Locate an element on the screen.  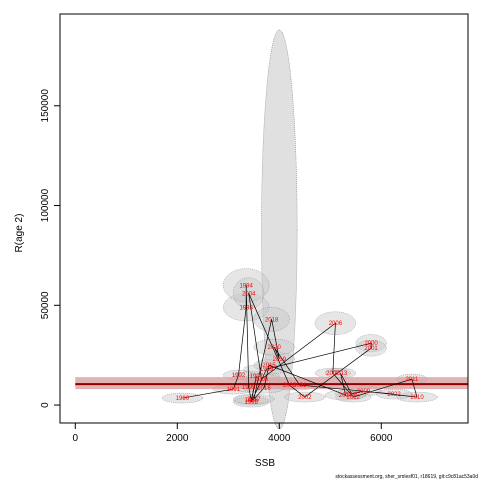
year-label-2013: 2013 is located at coordinates (341, 374).